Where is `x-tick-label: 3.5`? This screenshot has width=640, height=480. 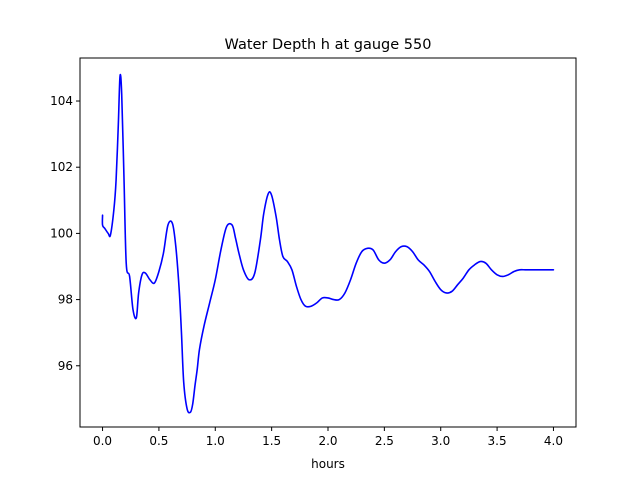 x-tick-label: 3.5 is located at coordinates (497, 441).